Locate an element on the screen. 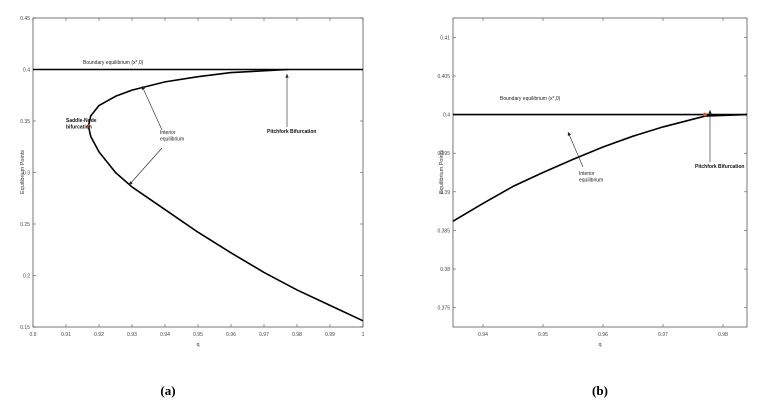 Image resolution: width=777 pixels, height=405 pixels. y-axis-label-b: Equilibrium Points is located at coordinates (442, 172).